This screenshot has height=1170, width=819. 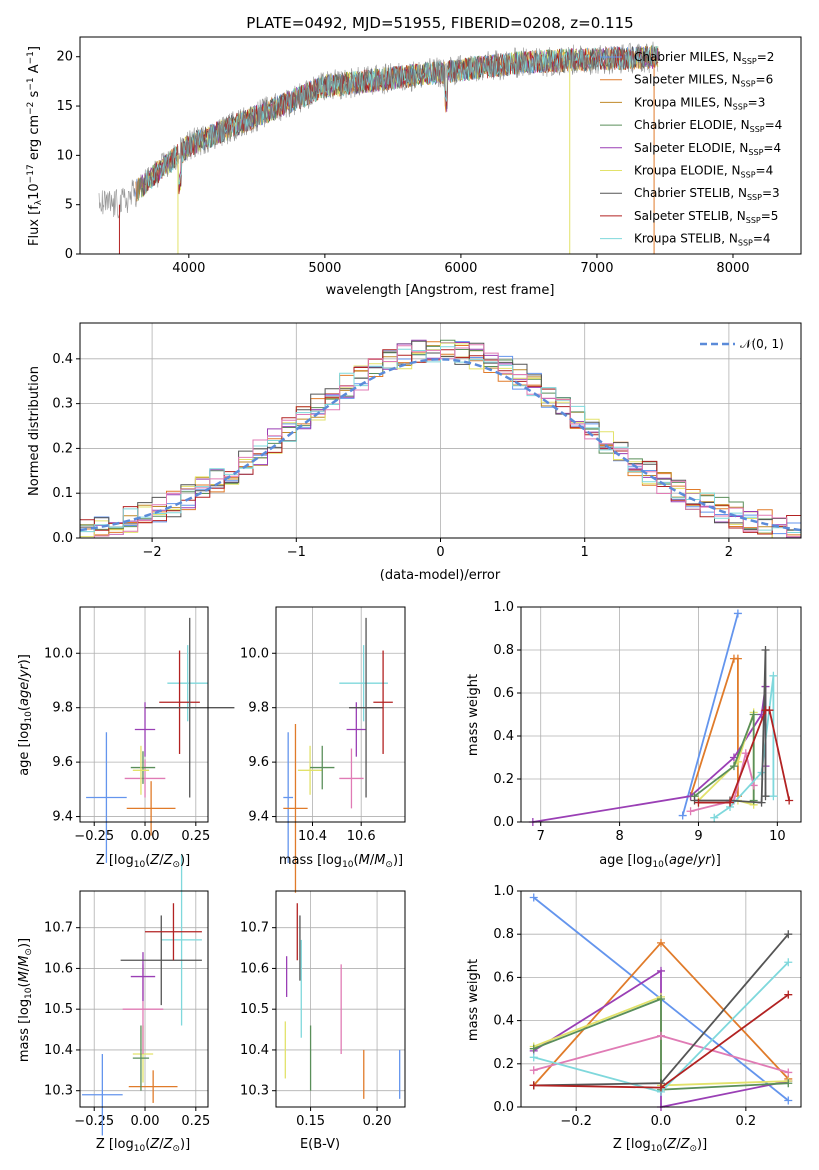 What do you see at coordinates (58, 928) in the screenshot?
I see `y-tick-label: 10.7` at bounding box center [58, 928].